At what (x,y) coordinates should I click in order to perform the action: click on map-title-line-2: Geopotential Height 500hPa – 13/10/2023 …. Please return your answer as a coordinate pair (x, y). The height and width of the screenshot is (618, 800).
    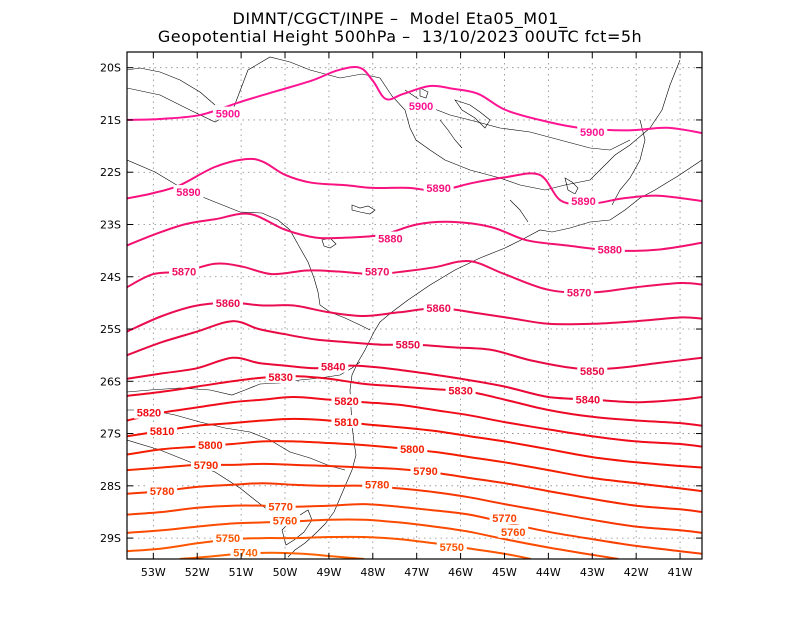
    Looking at the image, I should click on (400, 36).